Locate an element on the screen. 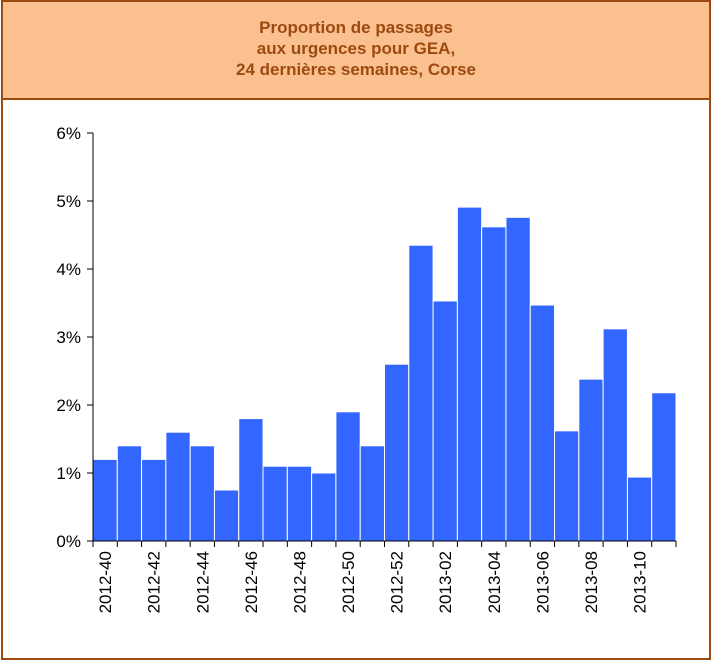  y-tick-label: 3% is located at coordinates (68, 337).